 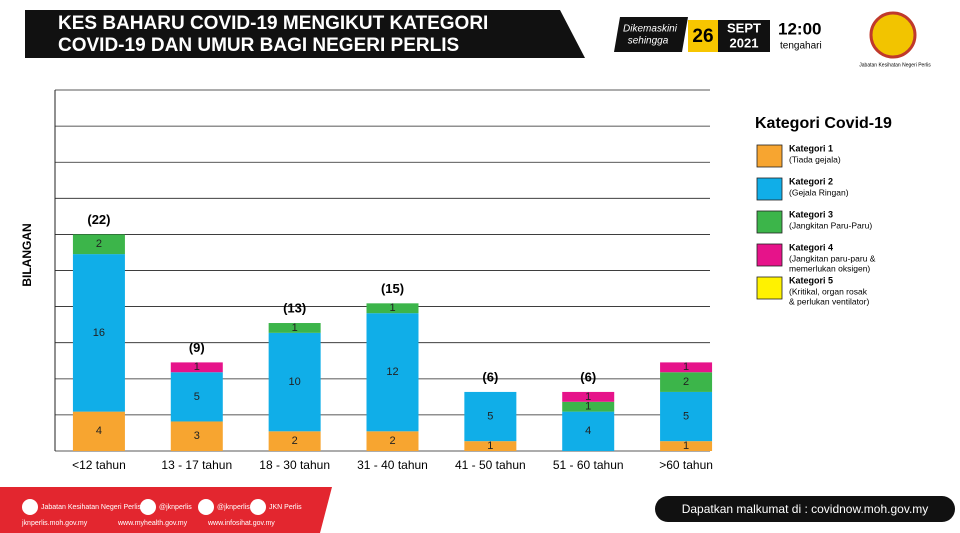 What do you see at coordinates (744, 42) in the screenshot?
I see `year: 2021` at bounding box center [744, 42].